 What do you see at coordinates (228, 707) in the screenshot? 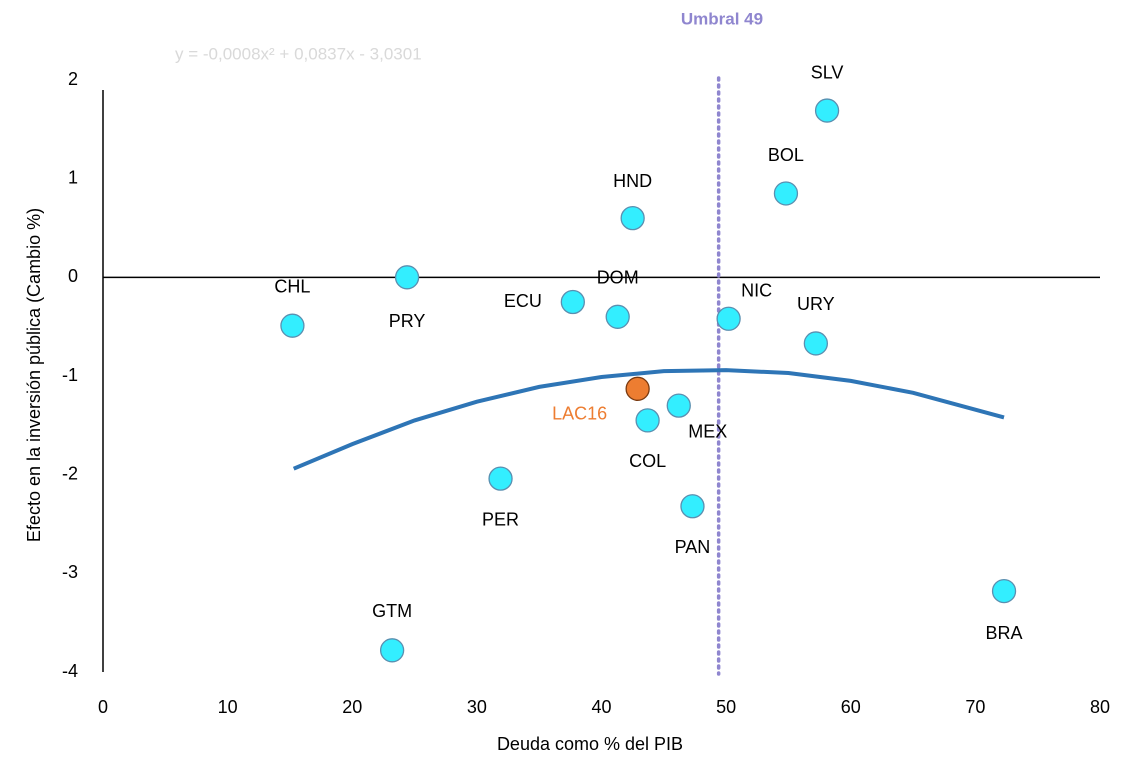
I see `x-tick-label: 10` at bounding box center [228, 707].